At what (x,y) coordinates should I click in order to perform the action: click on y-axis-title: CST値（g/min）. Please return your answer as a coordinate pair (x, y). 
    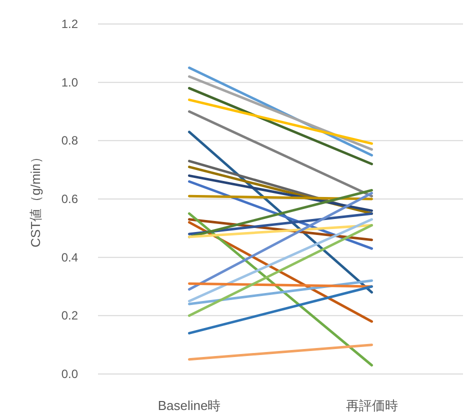
    Looking at the image, I should click on (35, 199).